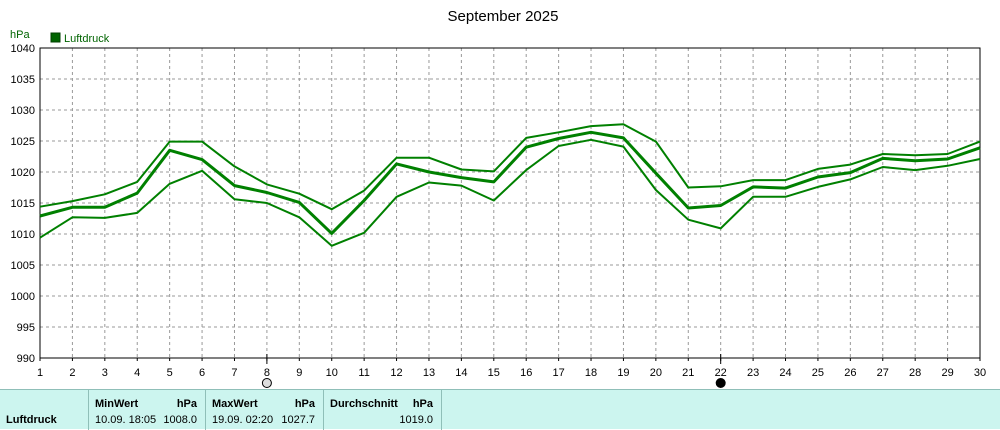 This screenshot has width=1000, height=430. I want to click on x-tick-label: 3, so click(105, 373).